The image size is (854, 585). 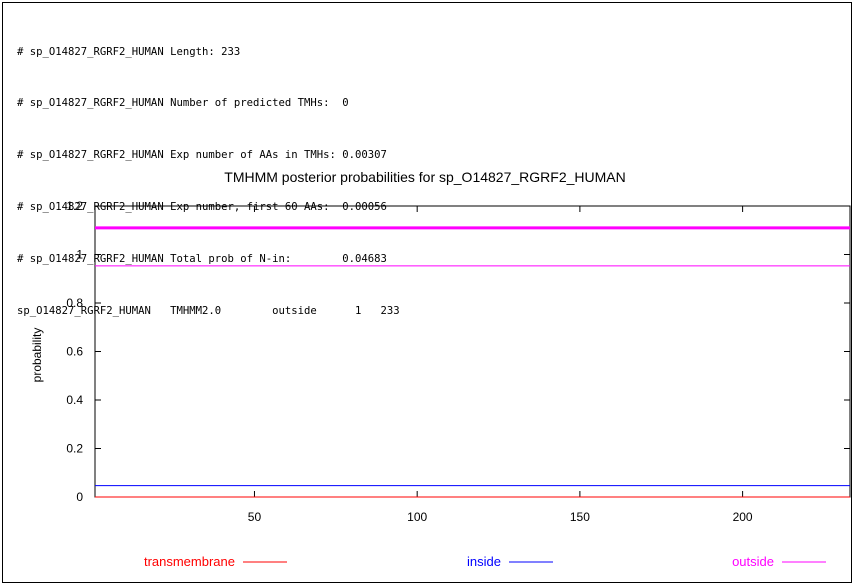 What do you see at coordinates (37, 355) in the screenshot?
I see `y-axis-label: probability` at bounding box center [37, 355].